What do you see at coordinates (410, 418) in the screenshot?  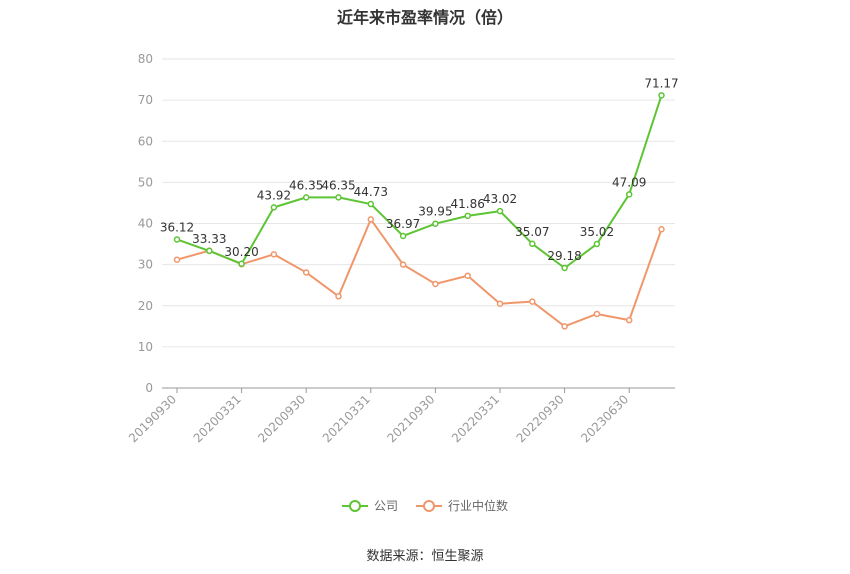 I see `x-tick-label: 20210930` at bounding box center [410, 418].